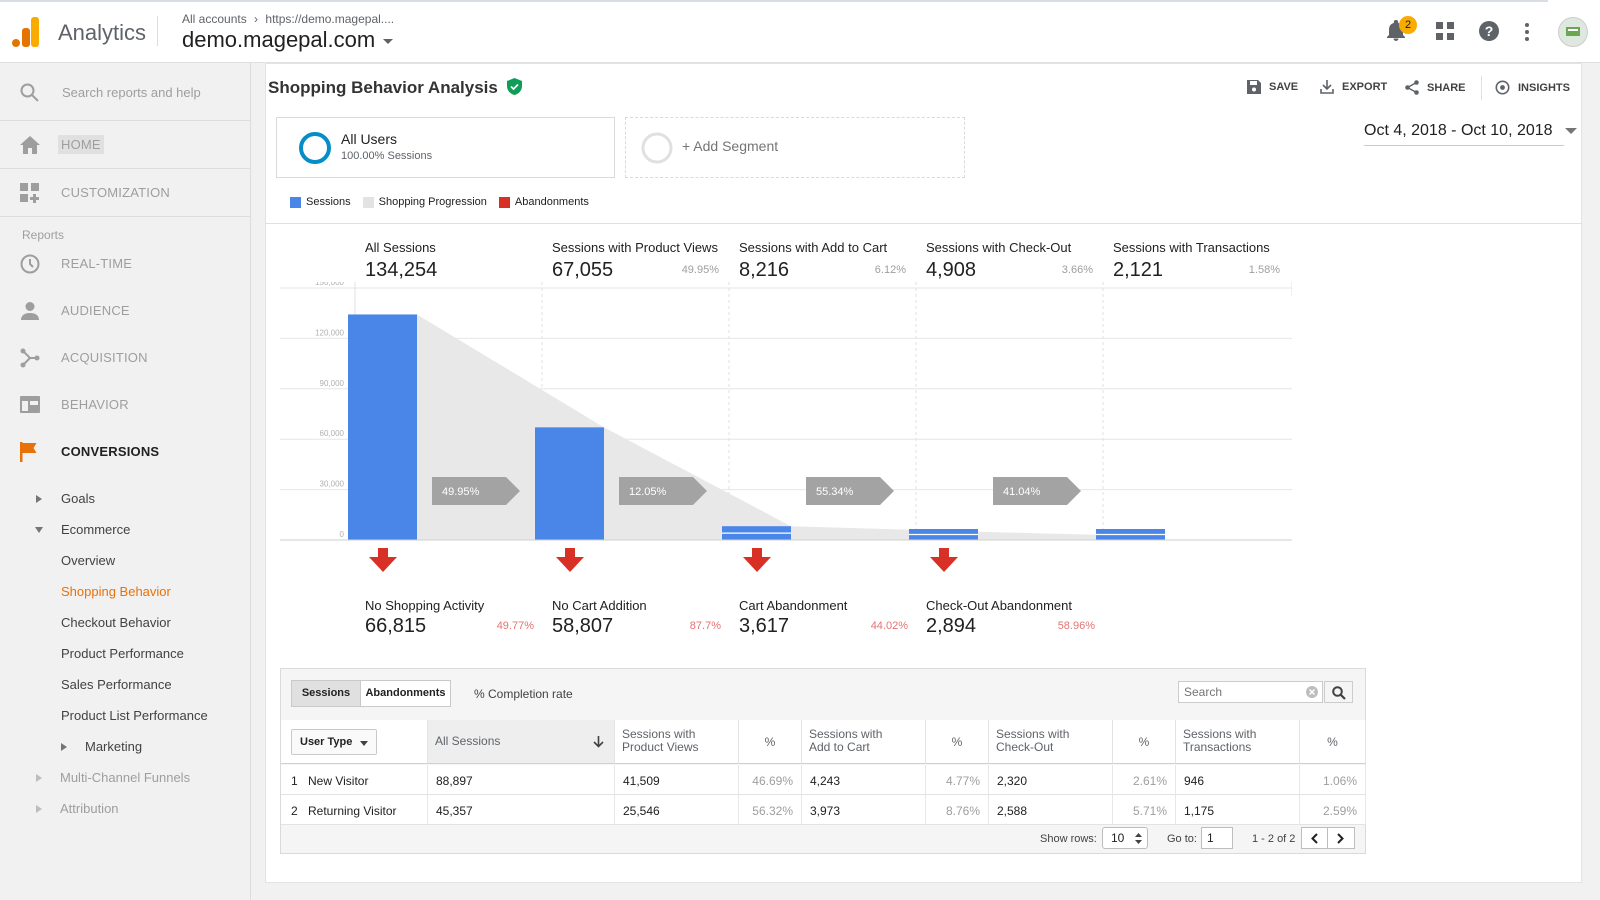 The image size is (1600, 900). Describe the element at coordinates (125, 653) in the screenshot. I see `sidebar-item-product-performance: Product Performance` at that location.